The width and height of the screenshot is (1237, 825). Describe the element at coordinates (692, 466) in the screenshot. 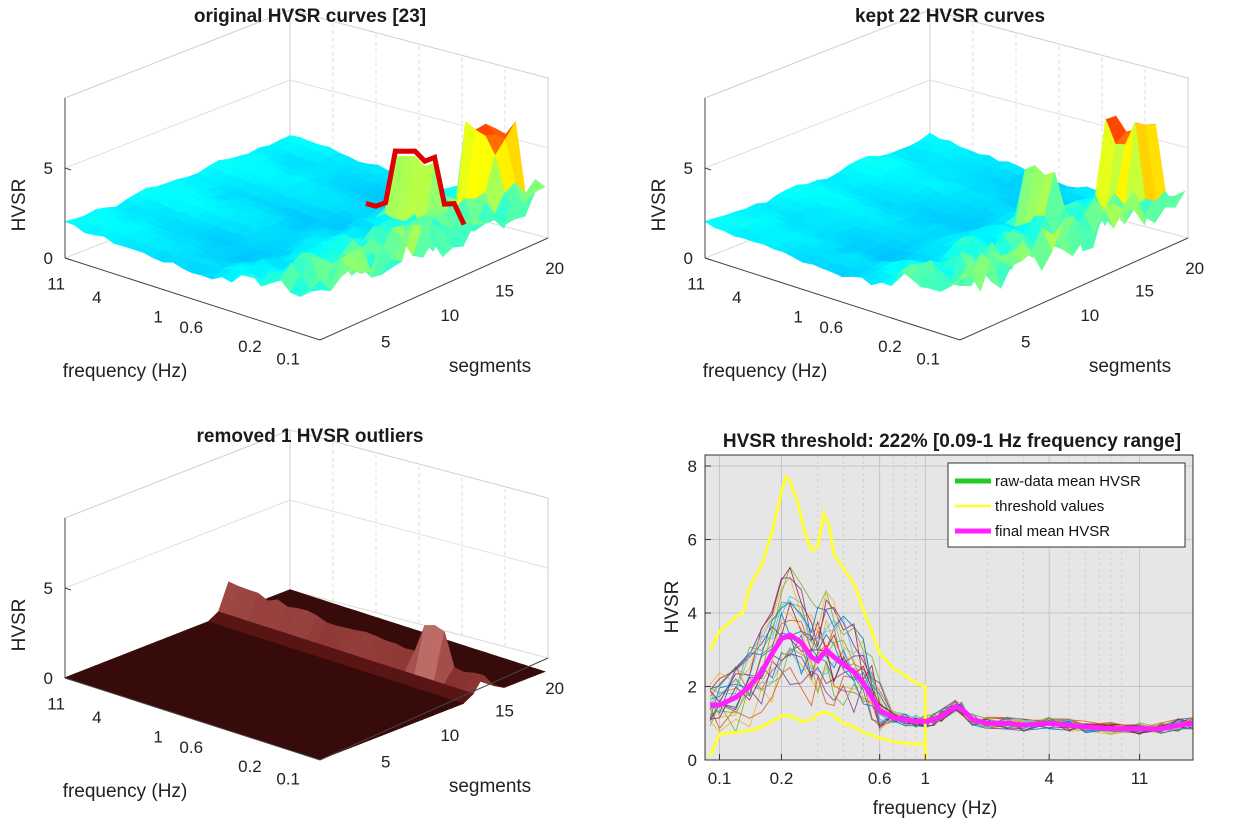

I see `y-tick-label: 8` at that location.